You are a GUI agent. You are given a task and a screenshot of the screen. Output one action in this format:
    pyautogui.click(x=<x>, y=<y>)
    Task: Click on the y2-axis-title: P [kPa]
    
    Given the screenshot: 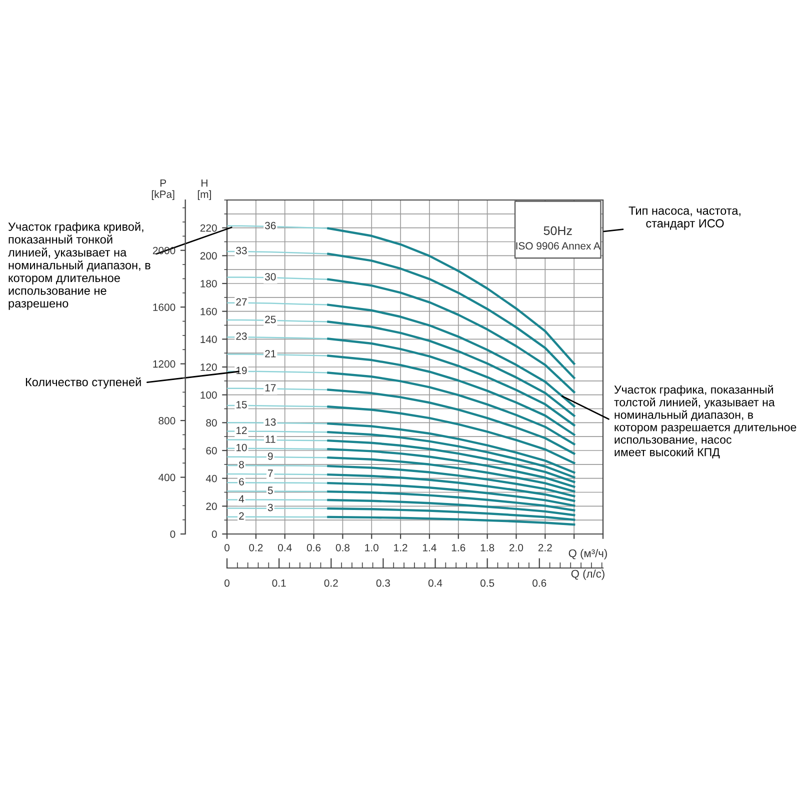 What is the action you would take?
    pyautogui.click(x=163, y=189)
    